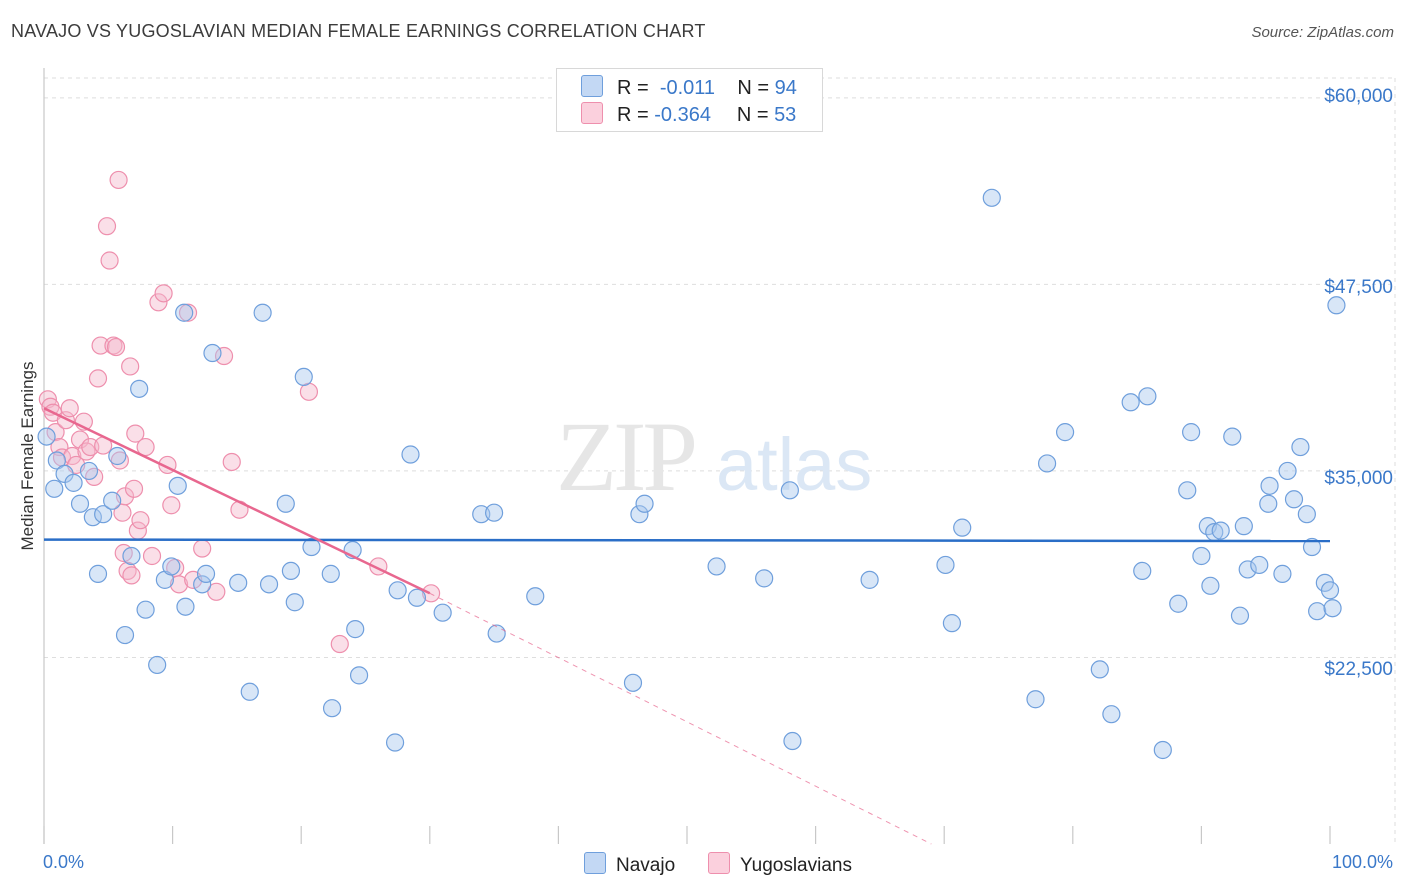 The width and height of the screenshot is (1406, 892). Describe the element at coordinates (646, 865) in the screenshot. I see `bottom-legend-navajo-label: Navajo` at that location.